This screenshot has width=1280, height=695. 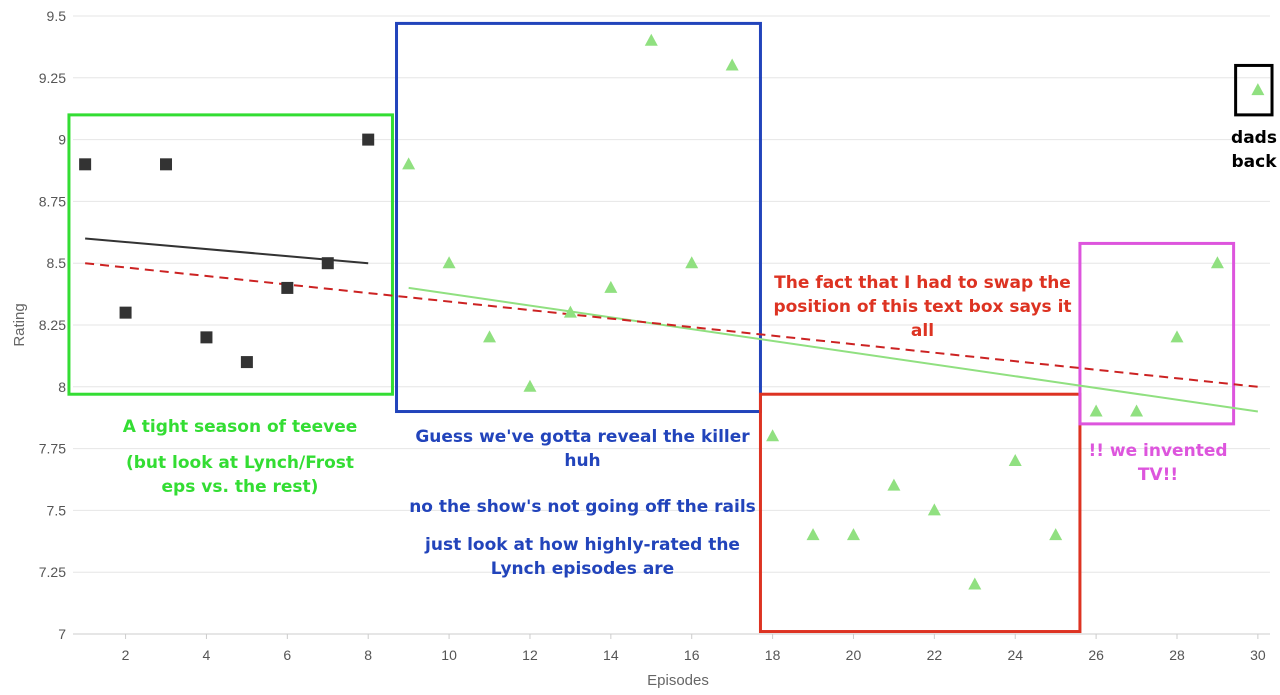 What do you see at coordinates (62, 140) in the screenshot?
I see `y-tick-label: 9` at bounding box center [62, 140].